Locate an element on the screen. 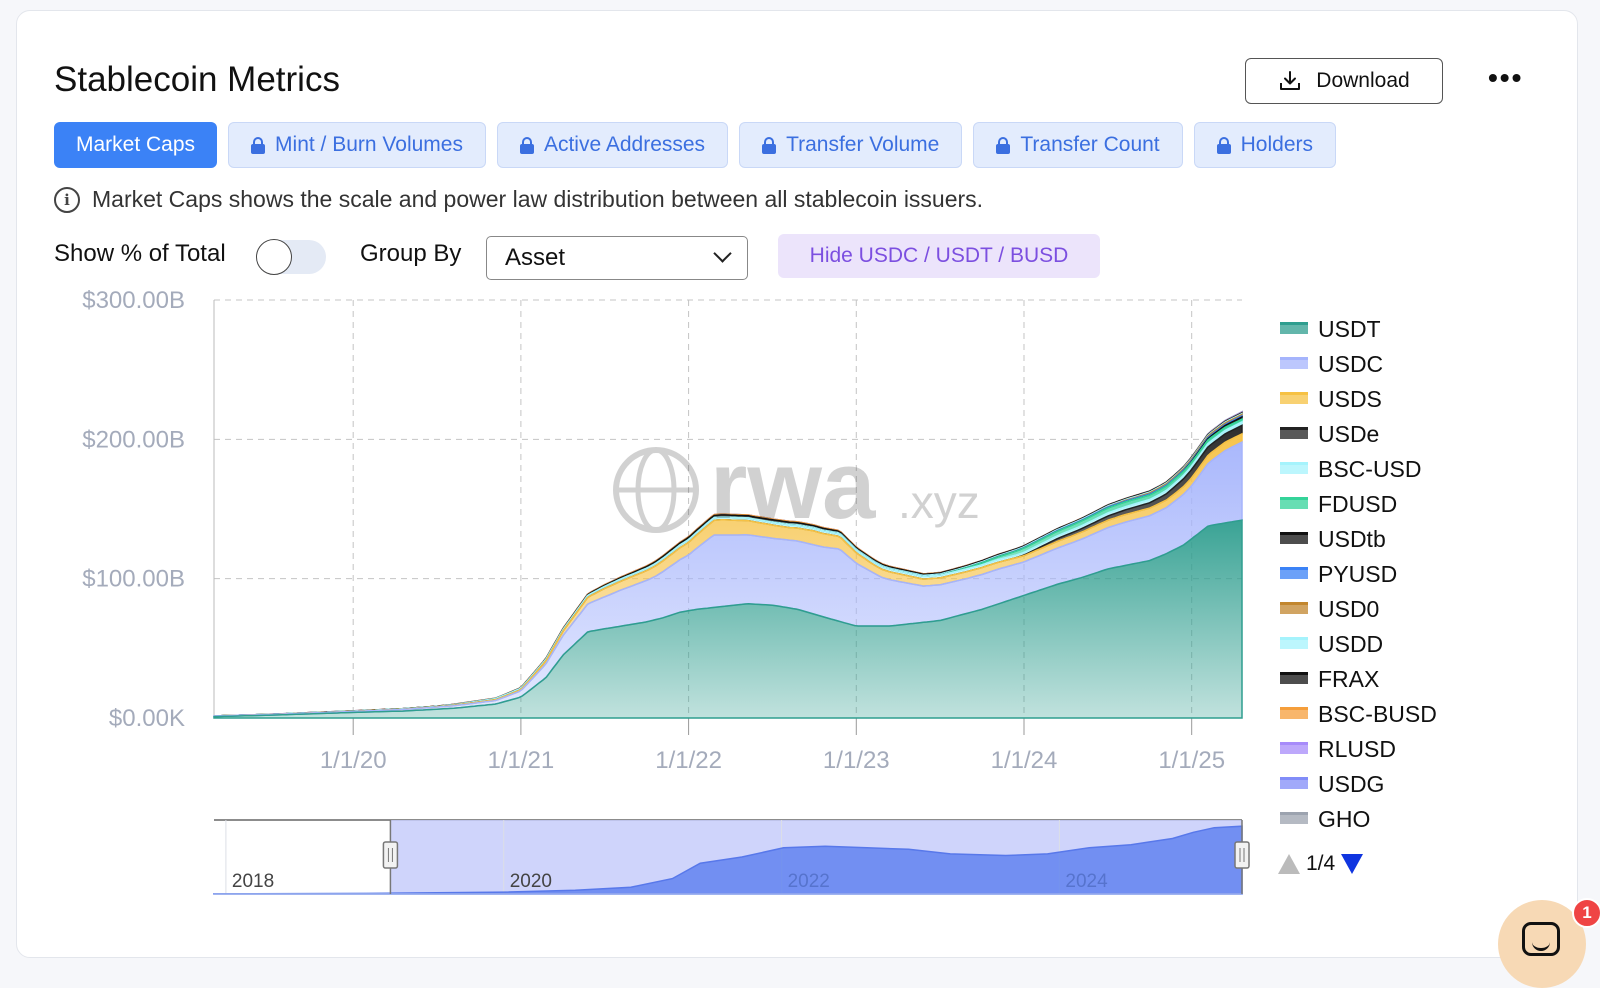  group-by-label: Group By is located at coordinates (411, 253).